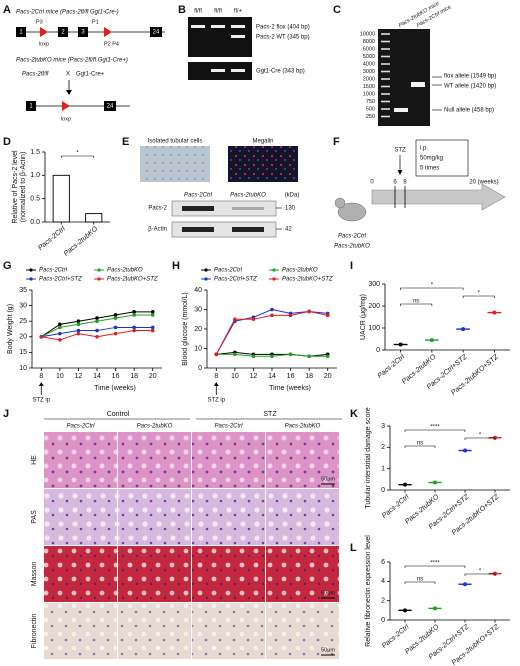  Describe the element at coordinates (290, 209) in the screenshot. I see `size-label: 130` at that location.